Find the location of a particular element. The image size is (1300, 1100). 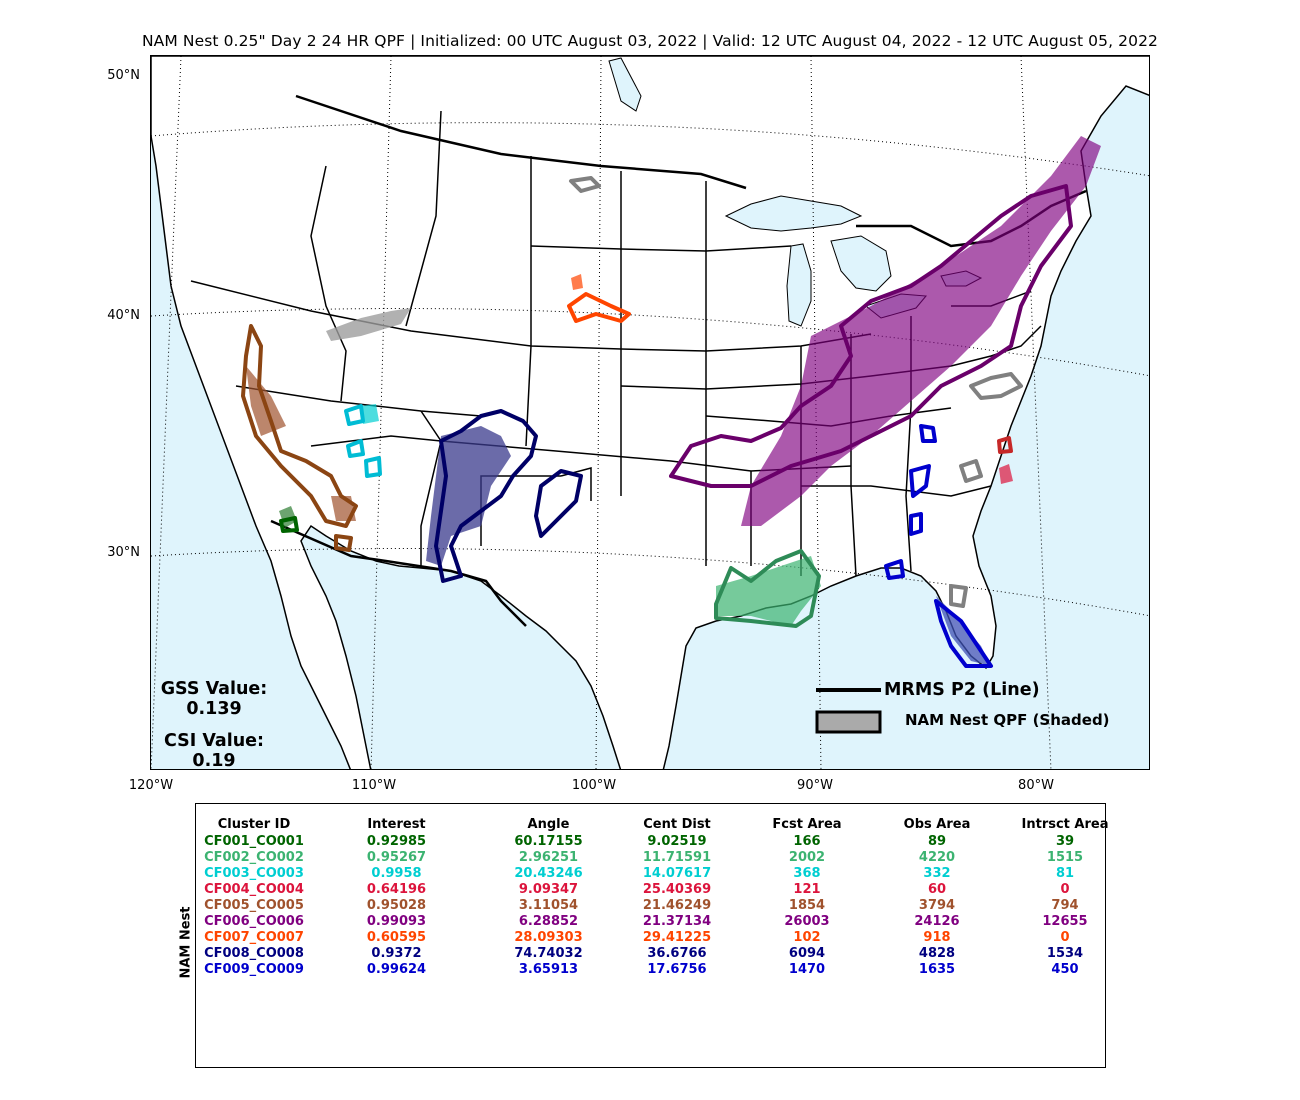

cell-obs-area: 89 is located at coordinates (937, 841).